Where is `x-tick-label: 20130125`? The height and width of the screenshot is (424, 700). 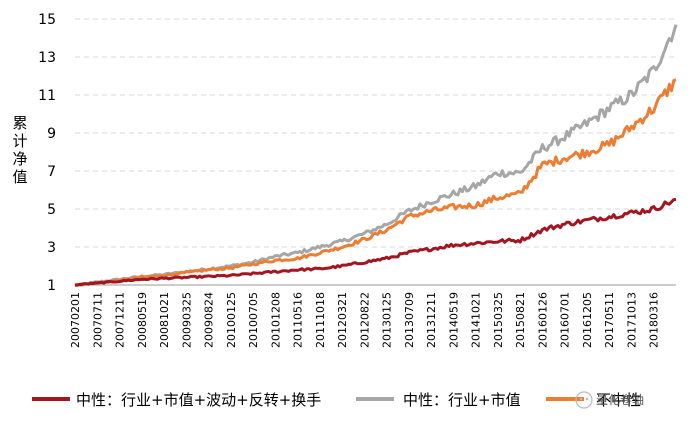 x-tick-label: 20130125 is located at coordinates (387, 320).